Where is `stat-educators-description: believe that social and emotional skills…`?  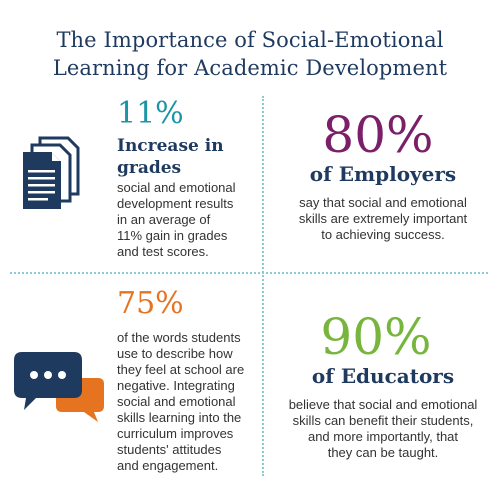 stat-educators-description: believe that social and emotional skills… is located at coordinates (383, 429).